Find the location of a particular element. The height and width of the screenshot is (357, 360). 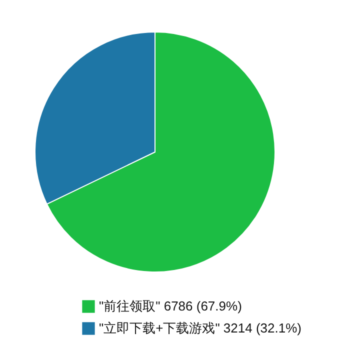

legend-label: "前往领取" 6786 (67.9%) is located at coordinates (170, 306).